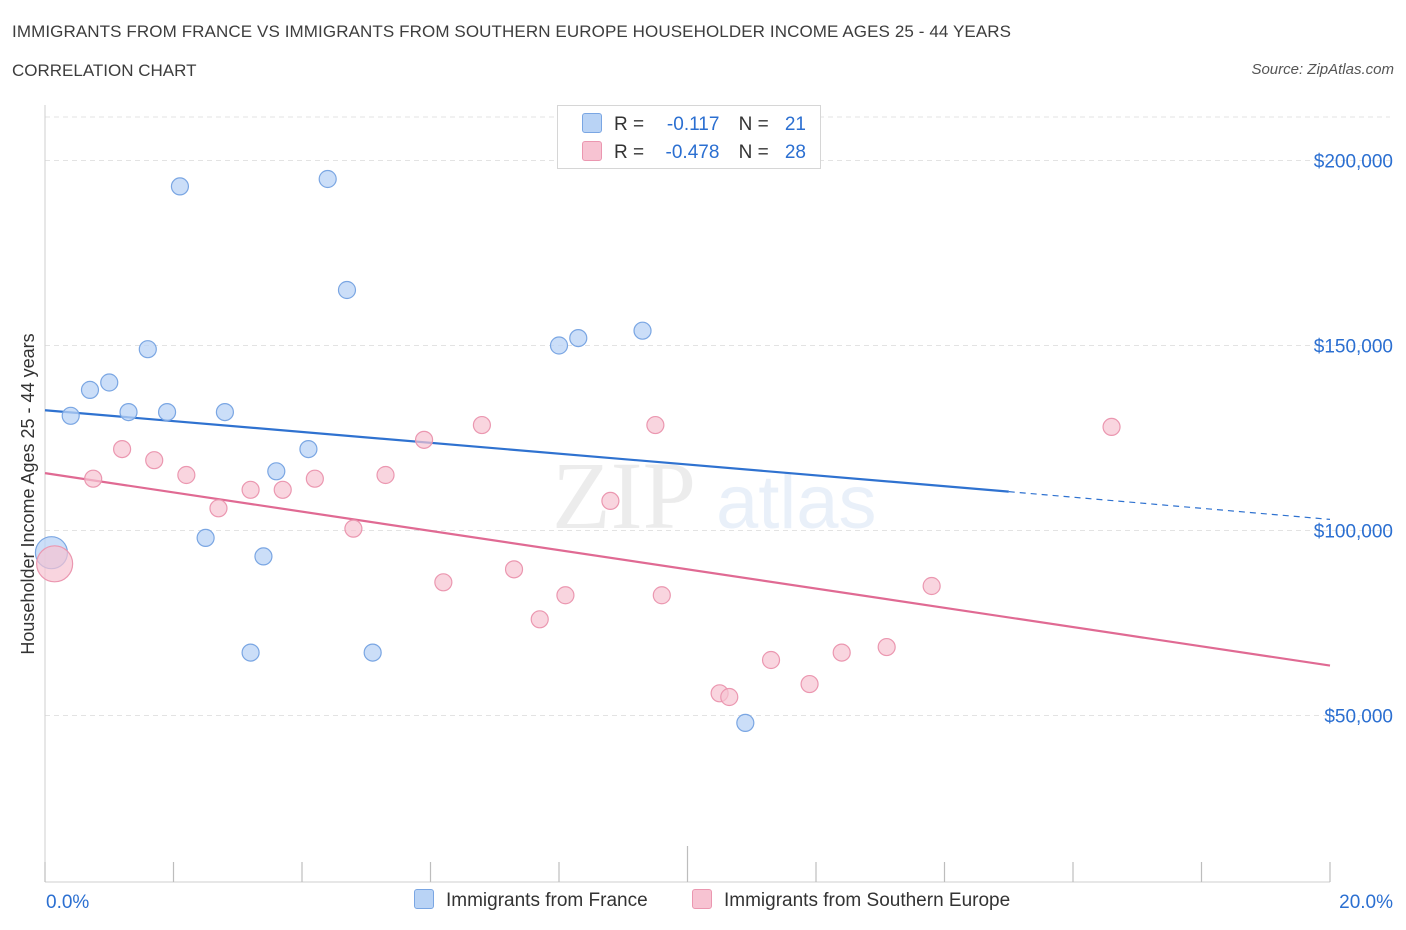 This screenshot has height=930, width=1406. Describe the element at coordinates (104, 70) in the screenshot. I see `chart-subtitle: CORRELATION CHART` at that location.